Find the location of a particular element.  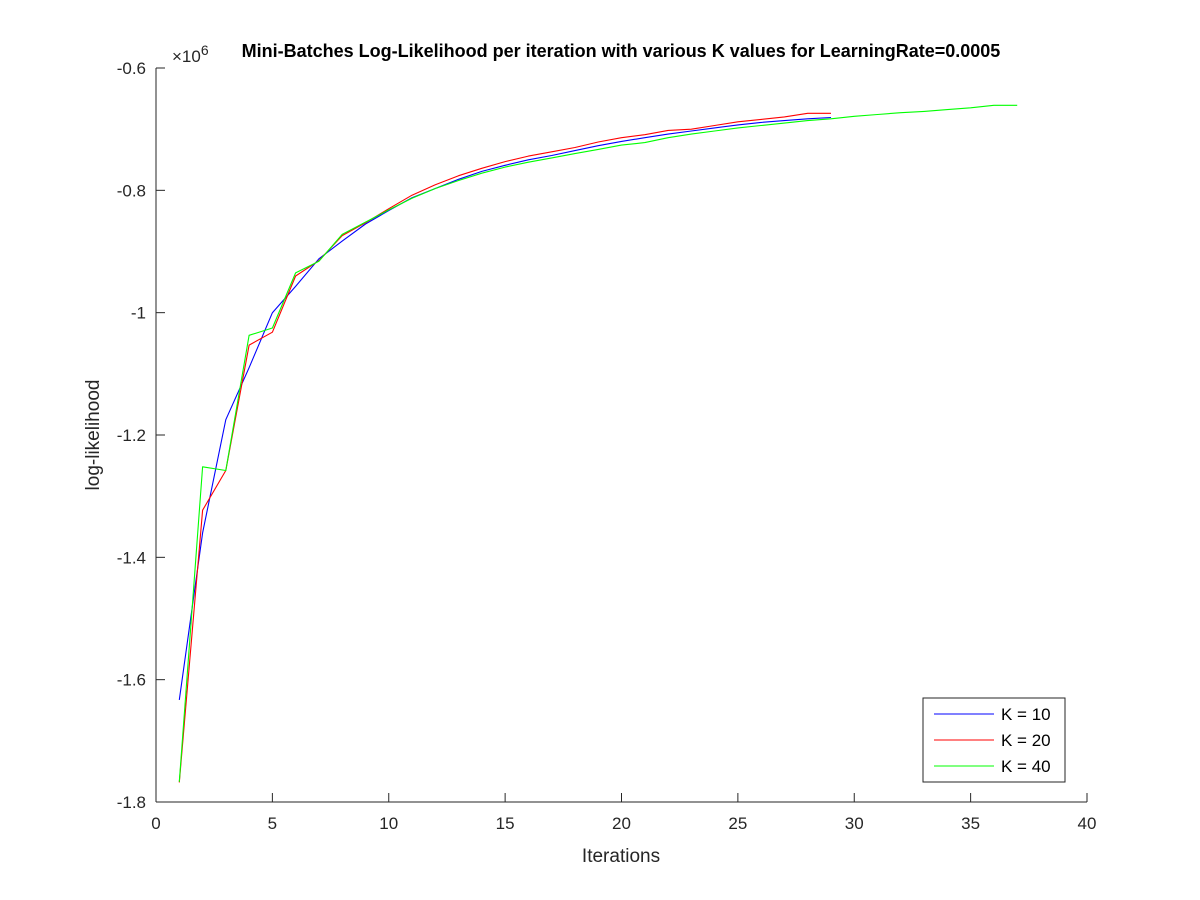

y-tick-label: -1.4 is located at coordinates (131, 557).